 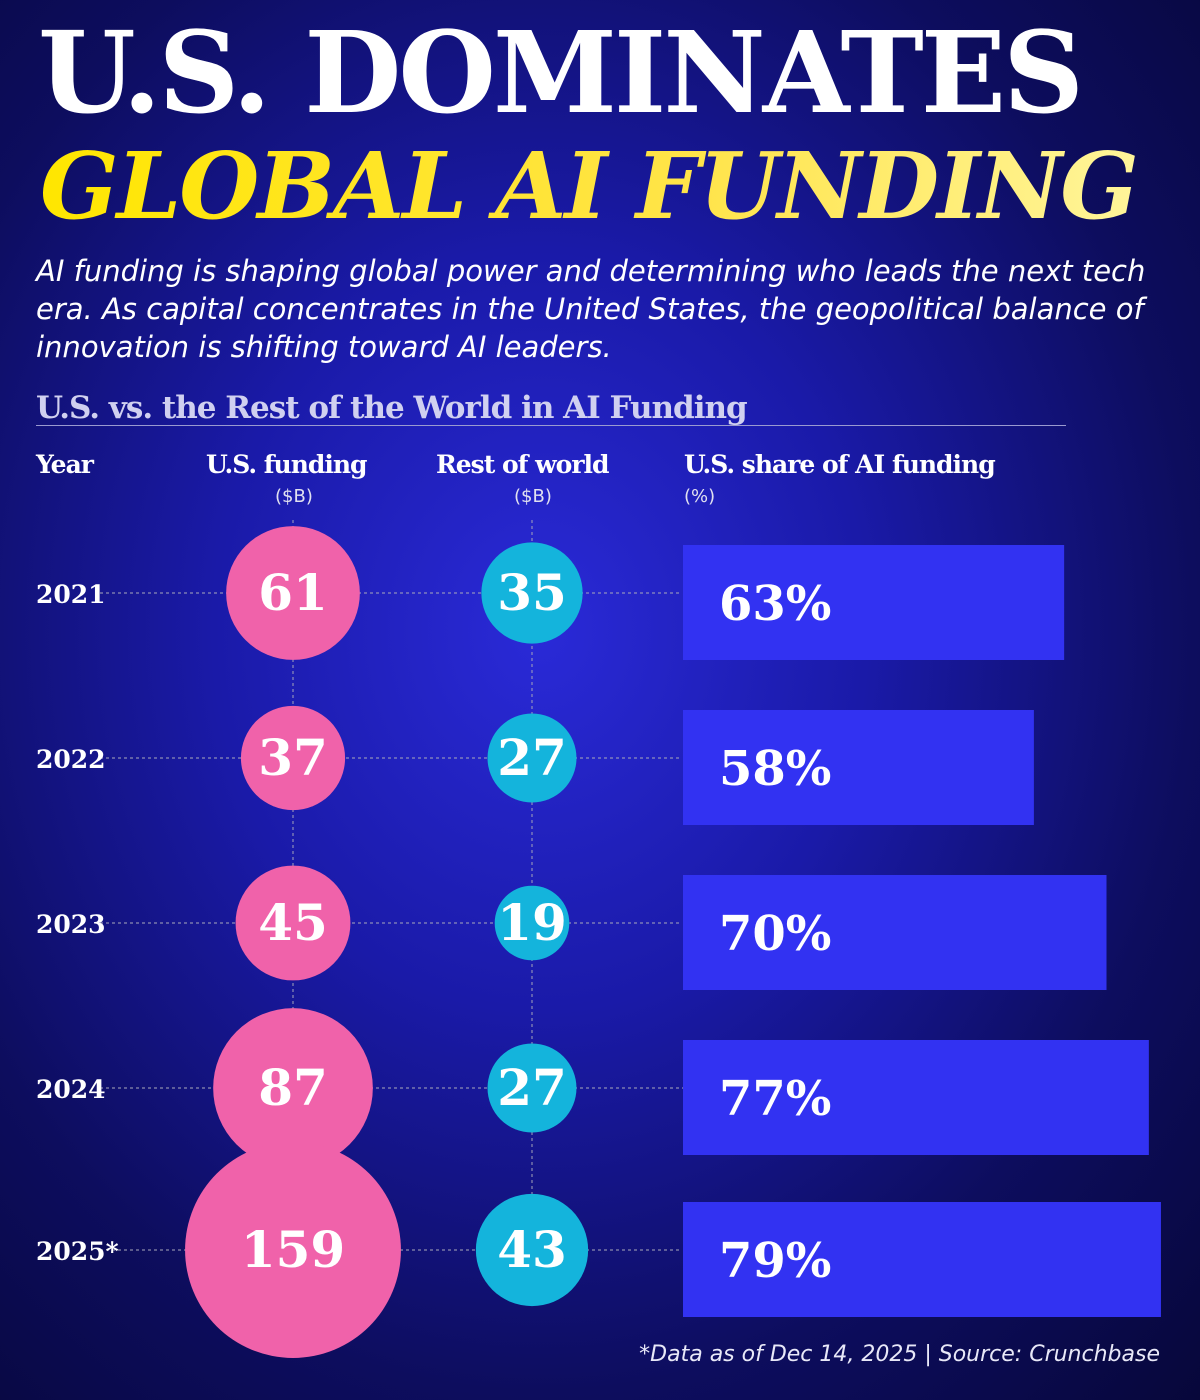 I want to click on us-funding-label: 87, so click(x=293, y=1087).